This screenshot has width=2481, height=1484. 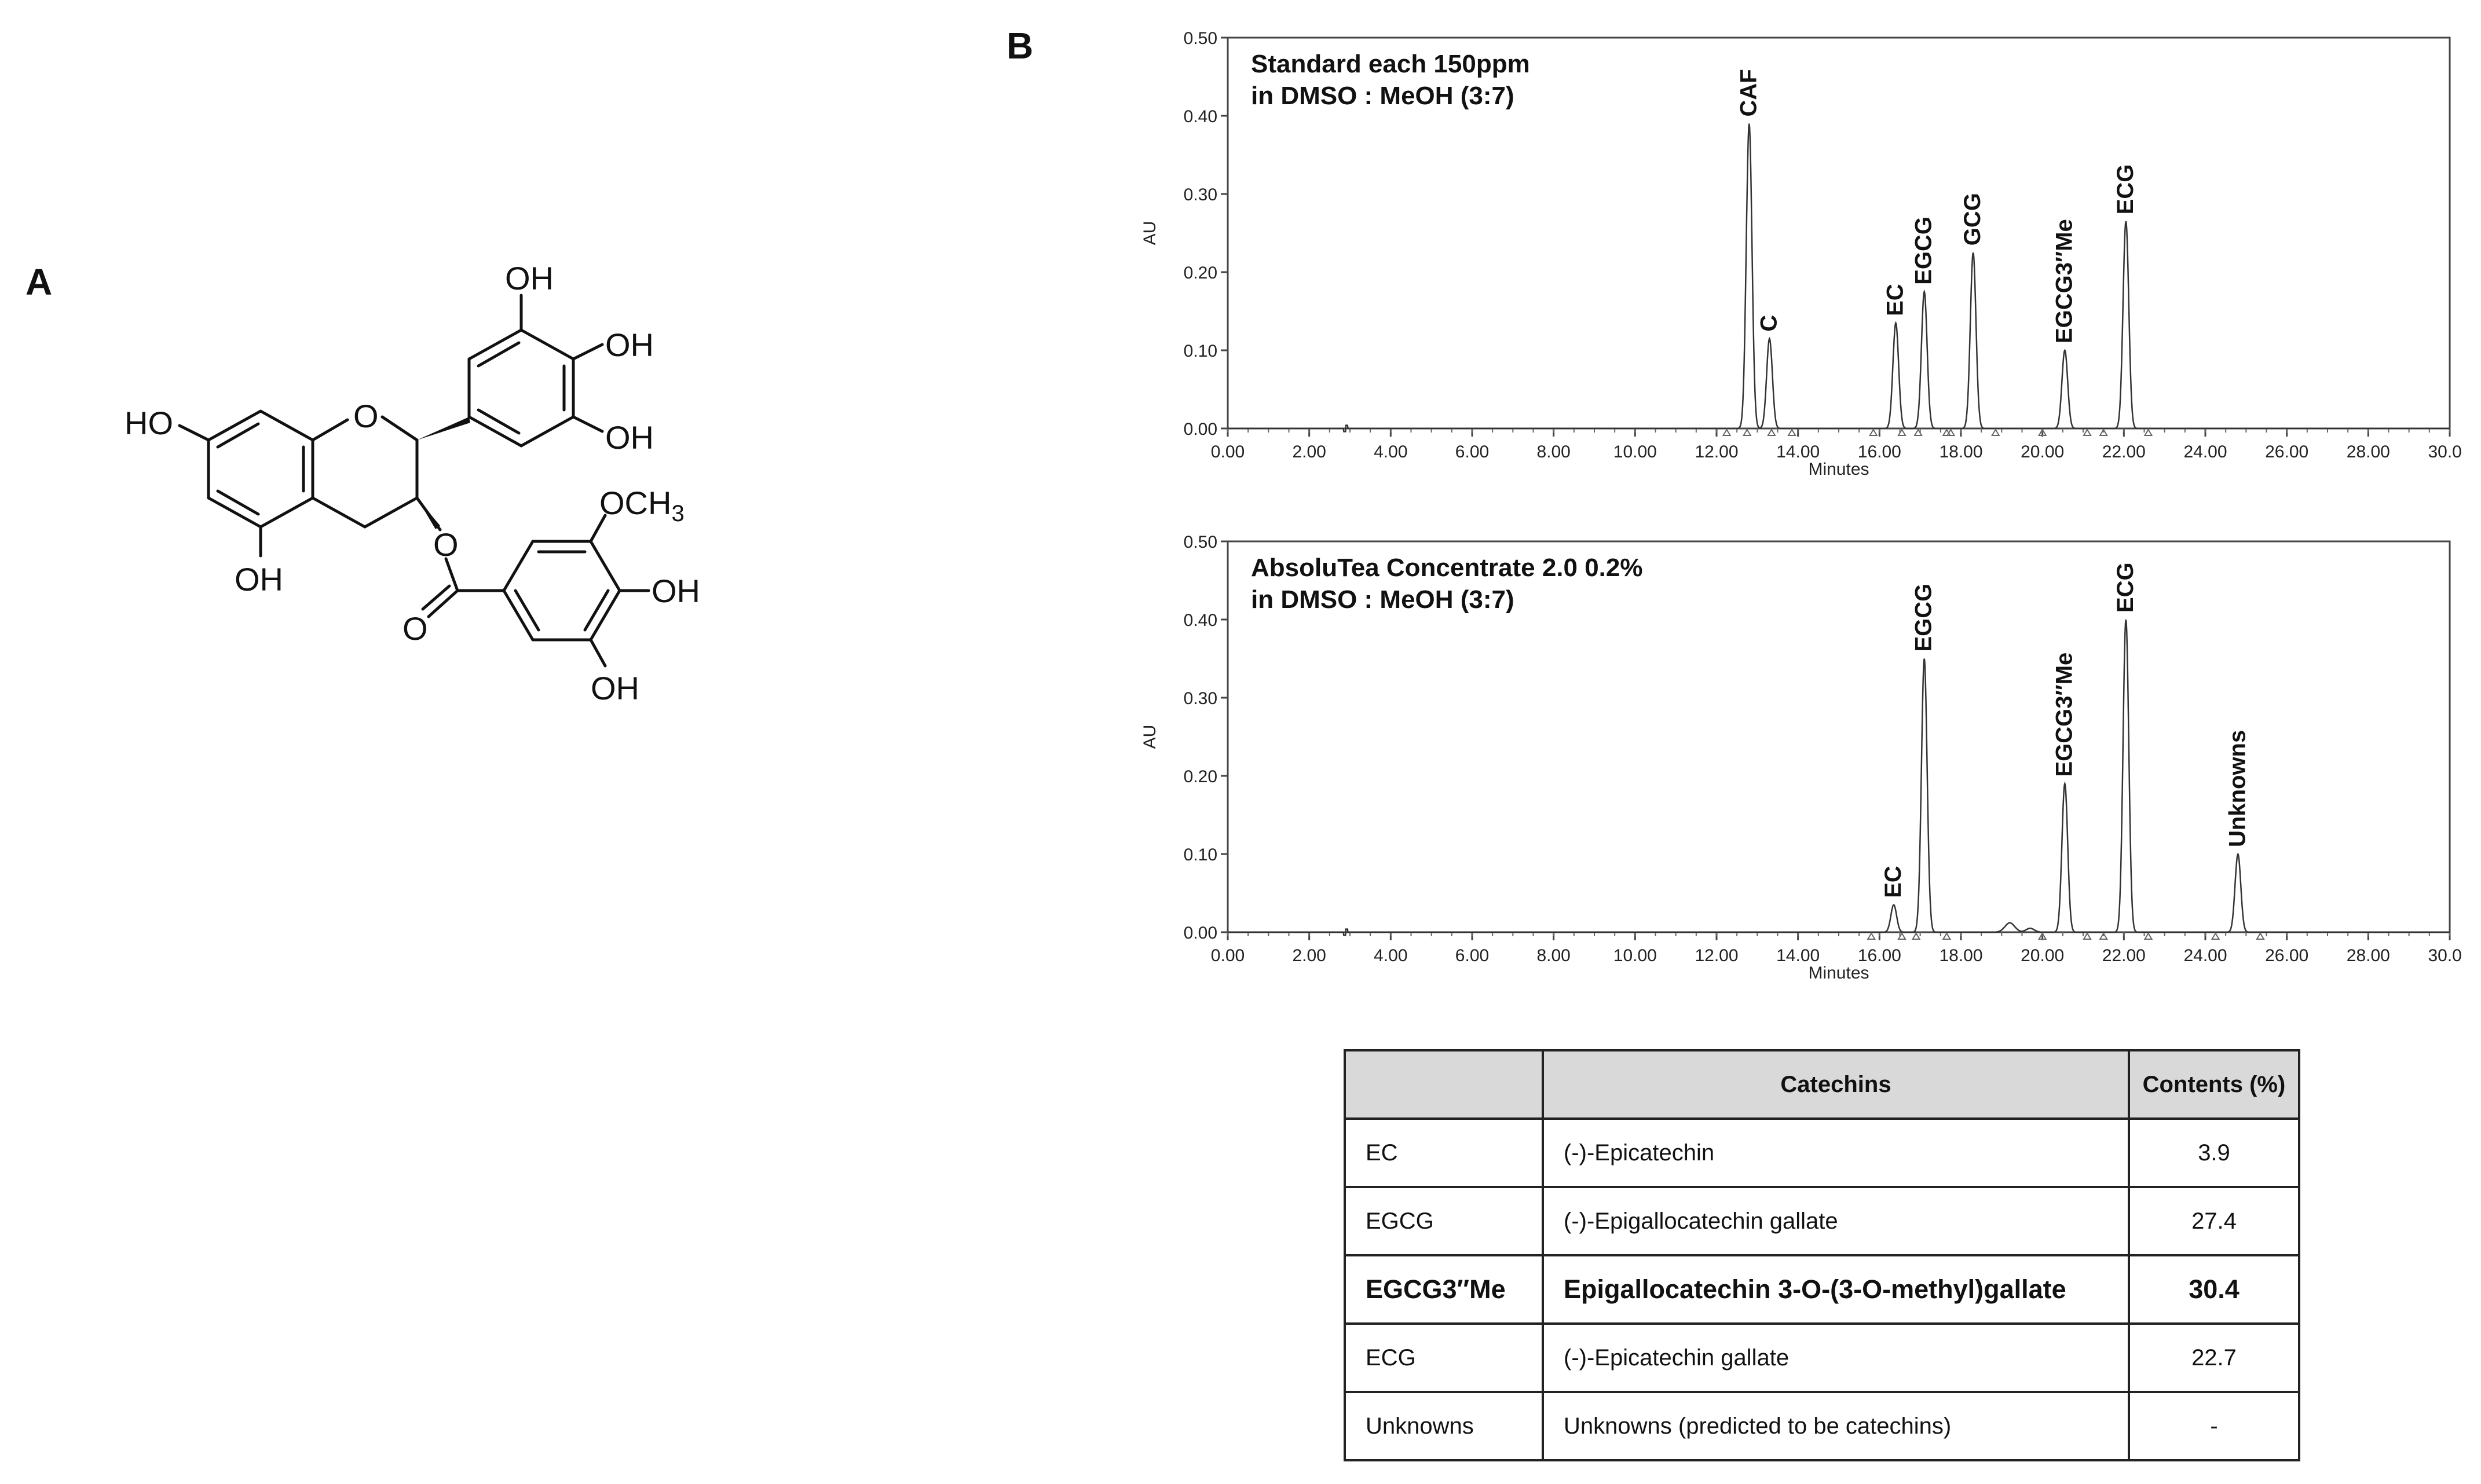 I want to click on ho-left-label: HO, so click(x=149, y=423).